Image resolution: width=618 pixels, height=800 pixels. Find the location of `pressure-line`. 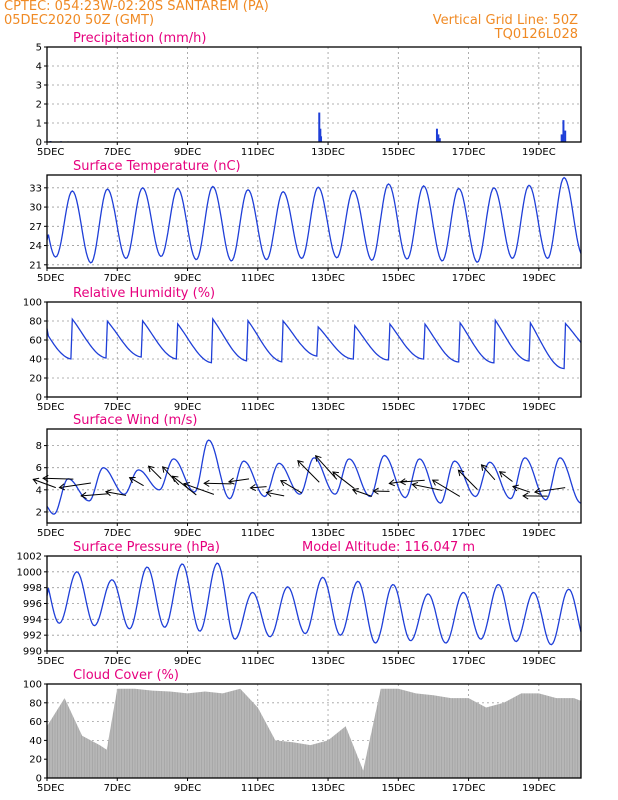

pressure-line is located at coordinates (314, 604).